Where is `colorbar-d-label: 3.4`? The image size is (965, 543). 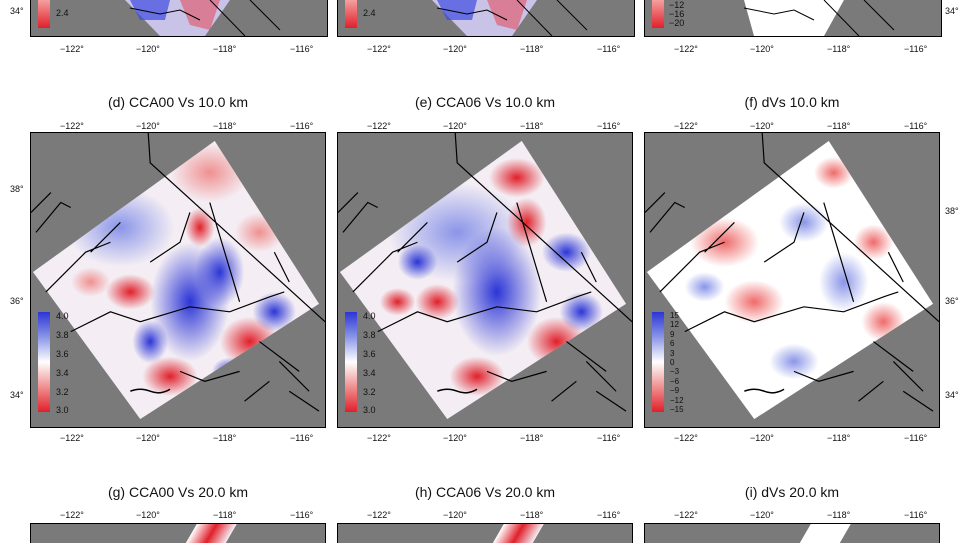 colorbar-d-label: 3.4 is located at coordinates (62, 373).